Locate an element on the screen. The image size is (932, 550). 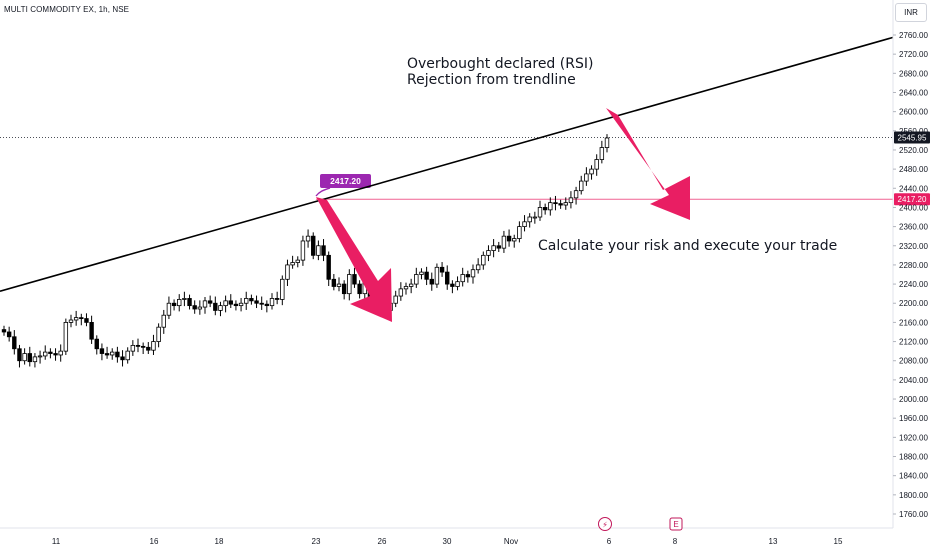
y-tick-label: 2320.00 is located at coordinates (913, 246).